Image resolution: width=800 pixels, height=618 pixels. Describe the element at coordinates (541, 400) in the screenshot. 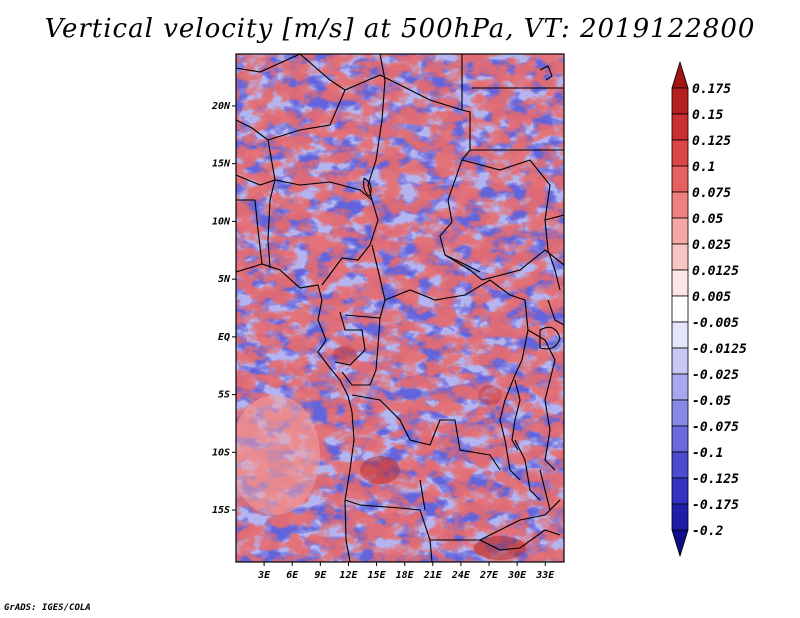

I see `border-tanzania` at that location.